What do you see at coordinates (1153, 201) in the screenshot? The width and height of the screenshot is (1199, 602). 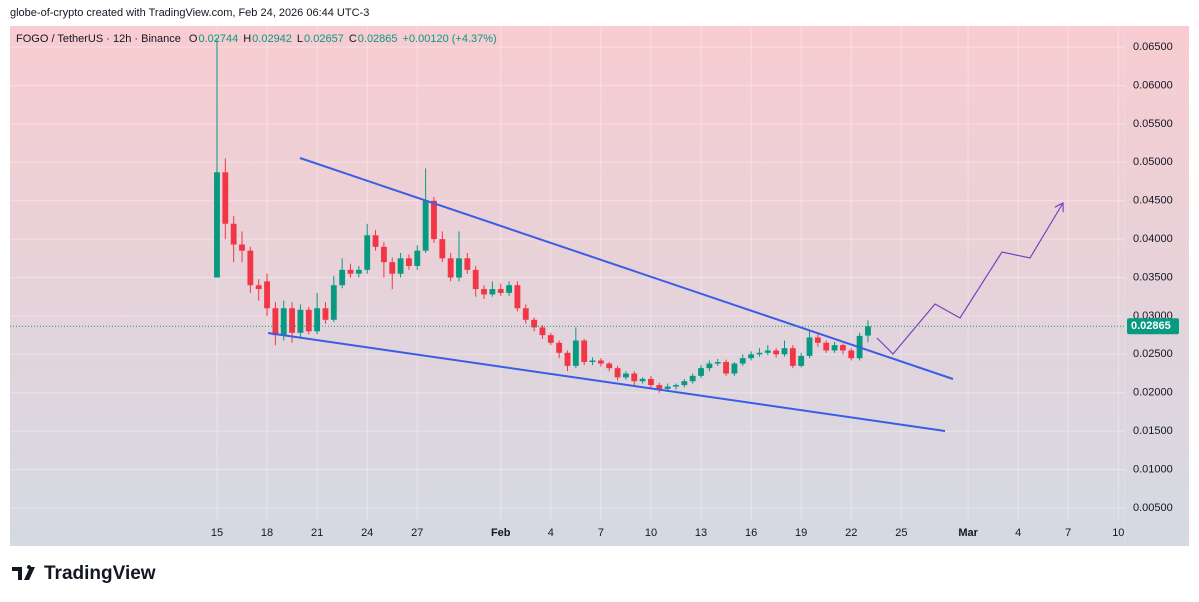 I see `y-tick-label: 0.04500` at bounding box center [1153, 201].